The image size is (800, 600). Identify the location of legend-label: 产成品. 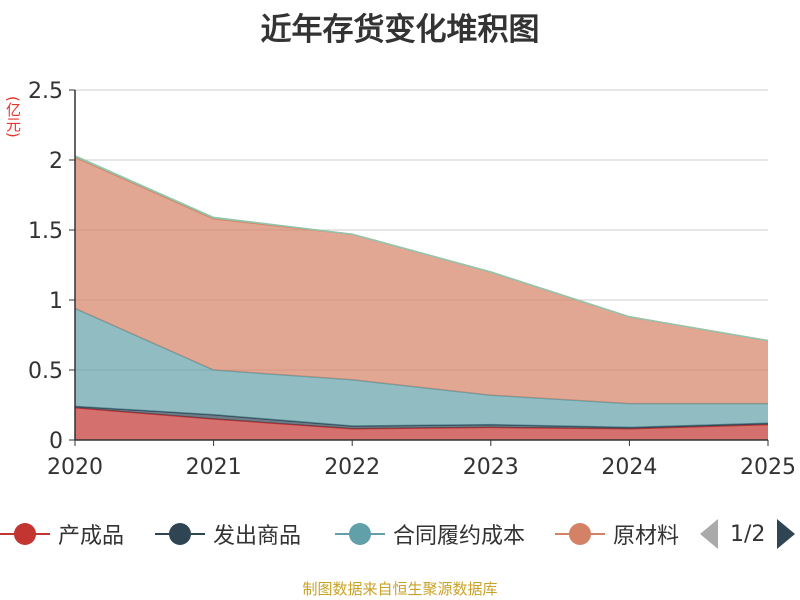
(91, 536).